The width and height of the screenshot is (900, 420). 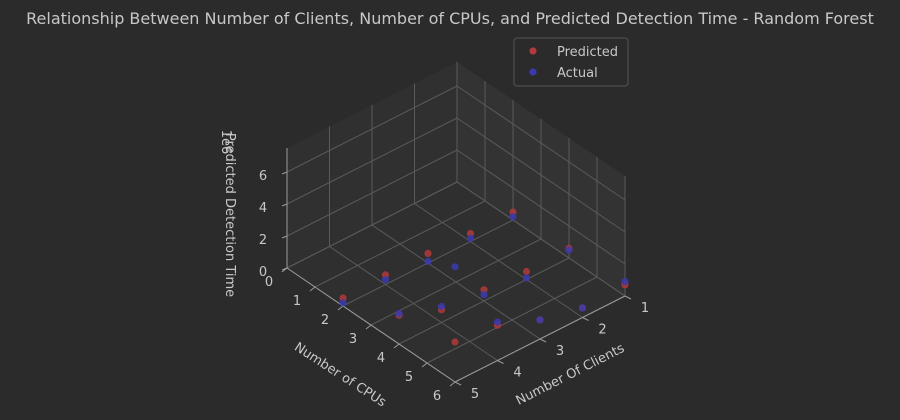 What do you see at coordinates (587, 52) in the screenshot?
I see `legend-label-predicted: Predicted` at bounding box center [587, 52].